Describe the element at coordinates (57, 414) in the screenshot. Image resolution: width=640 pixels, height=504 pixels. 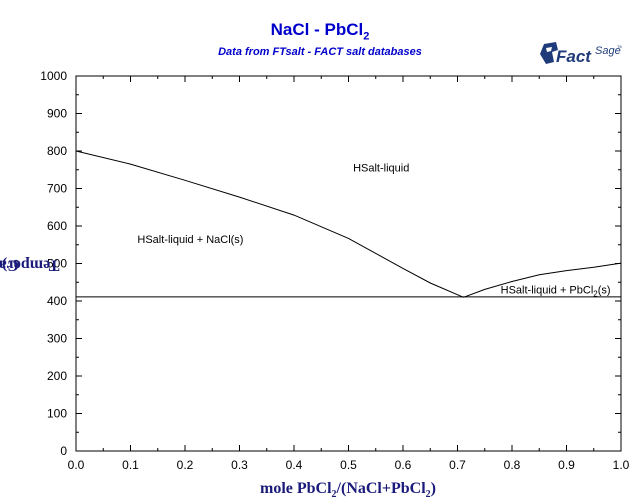
I see `y-tick-label: 100` at that location.